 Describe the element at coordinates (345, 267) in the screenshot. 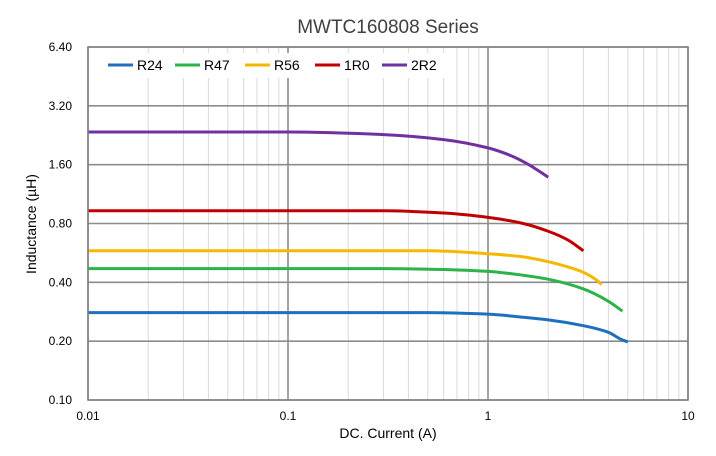

I see `series-line-r56` at that location.